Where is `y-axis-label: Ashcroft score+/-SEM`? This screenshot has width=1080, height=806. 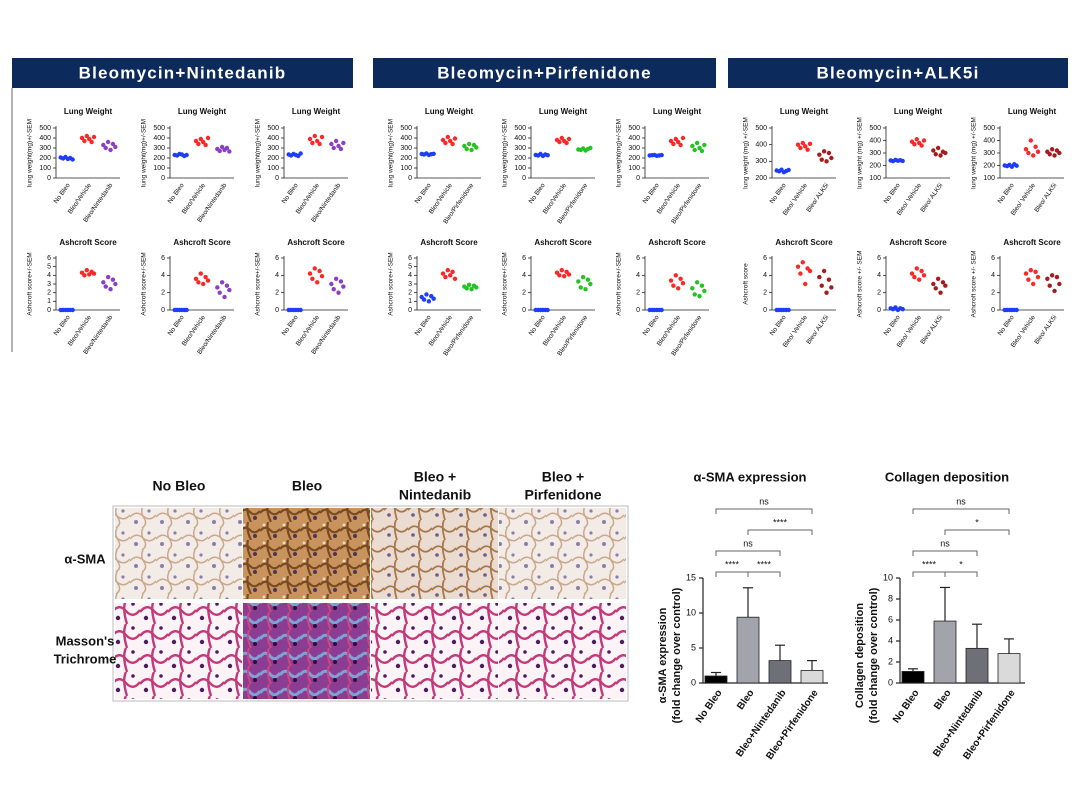 y-axis-label: Ashcroft score+/-SEM is located at coordinates (144, 283).